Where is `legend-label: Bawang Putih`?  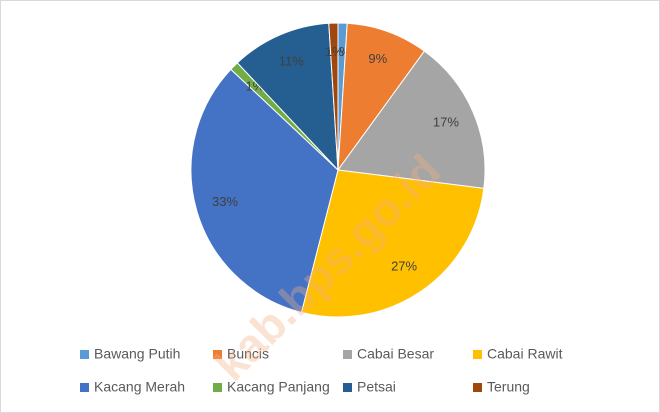 legend-label: Bawang Putih is located at coordinates (137, 354).